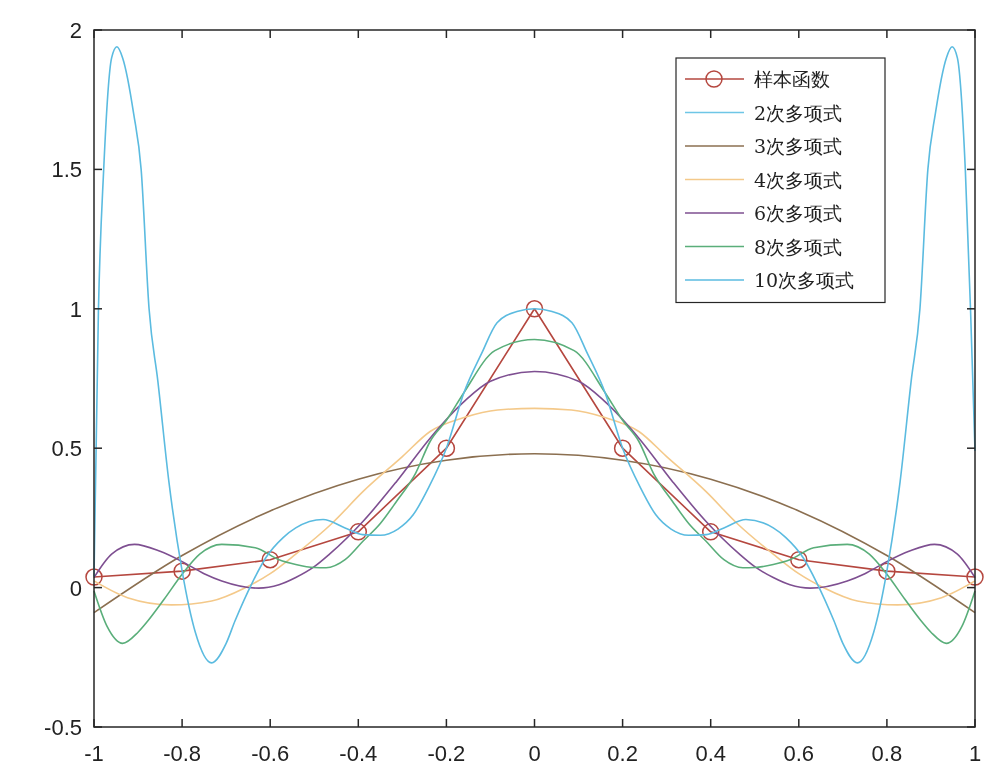  Describe the element at coordinates (975, 753) in the screenshot. I see `x-tick-label: 1` at that location.